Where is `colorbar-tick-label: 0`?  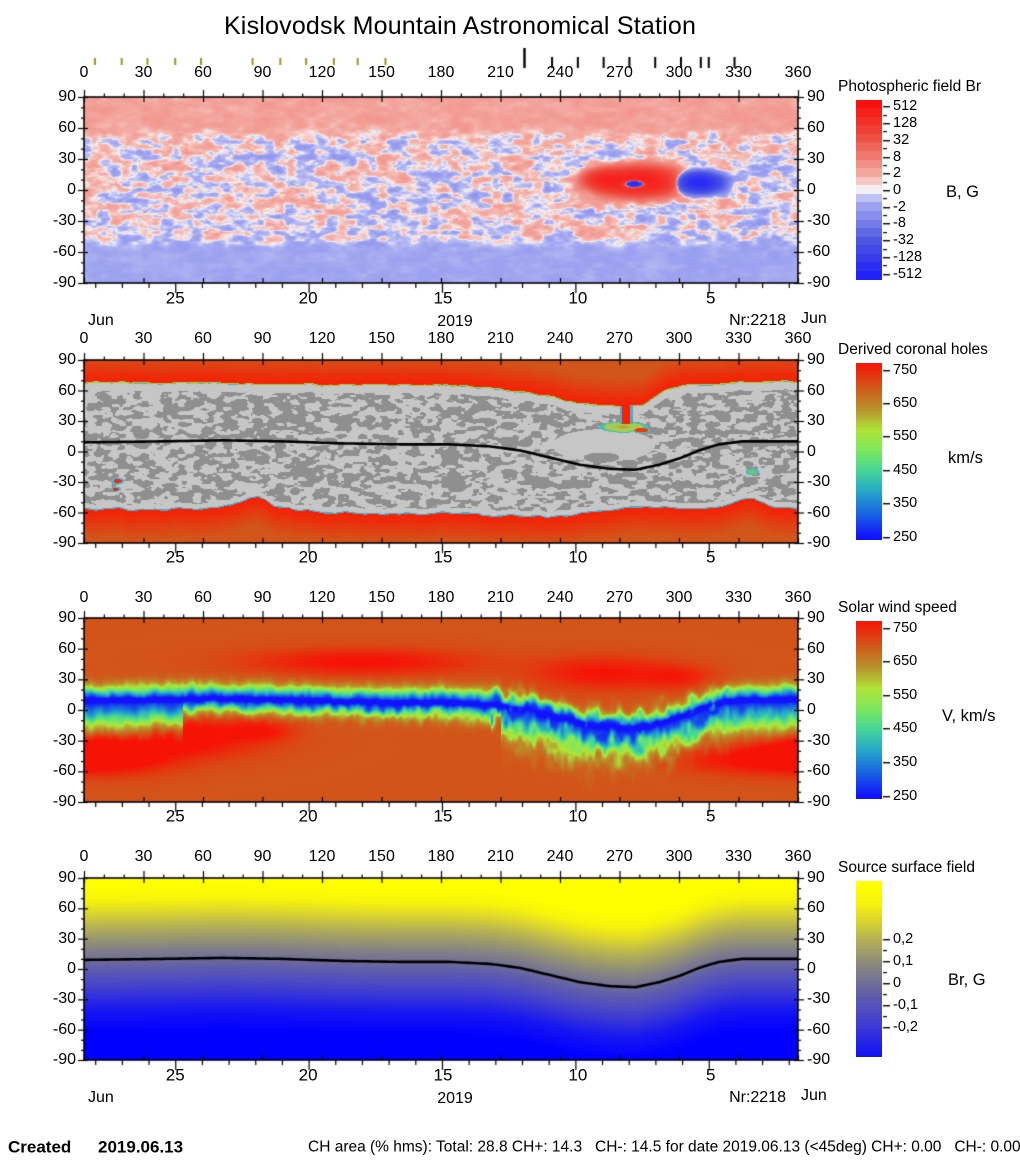 colorbar-tick-label: 0 is located at coordinates (897, 982).